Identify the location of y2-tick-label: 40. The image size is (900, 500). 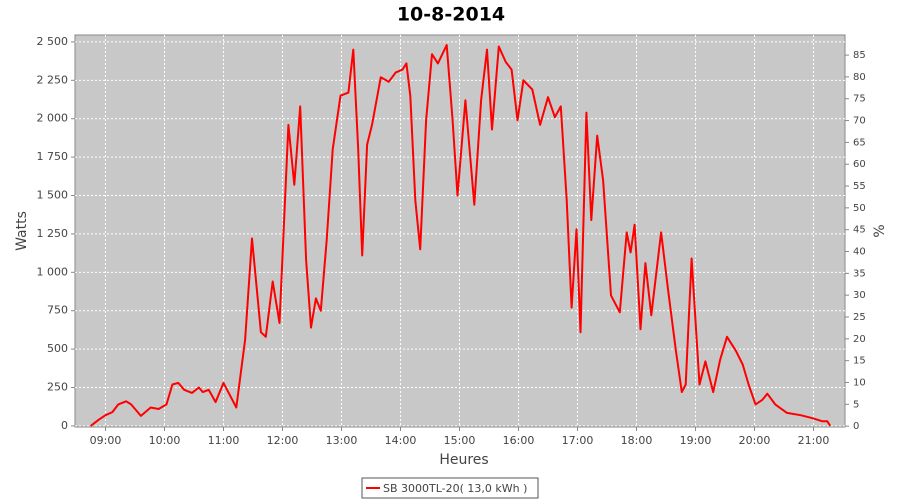
(859, 252).